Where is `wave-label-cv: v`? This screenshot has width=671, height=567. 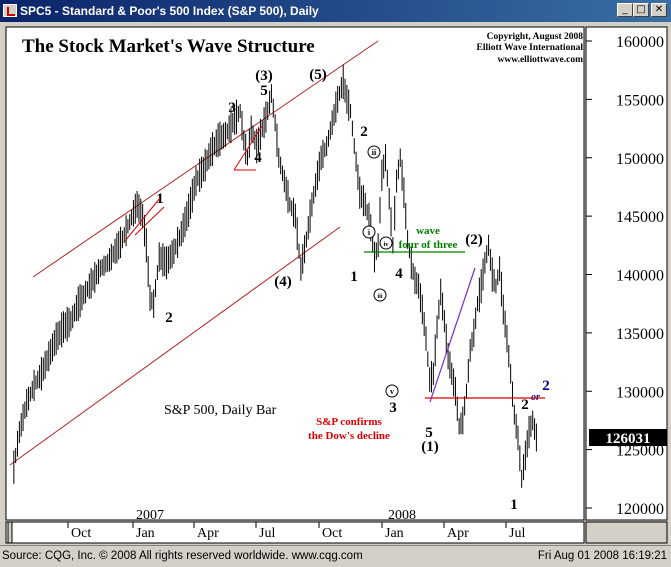
wave-label-cv: v is located at coordinates (392, 391).